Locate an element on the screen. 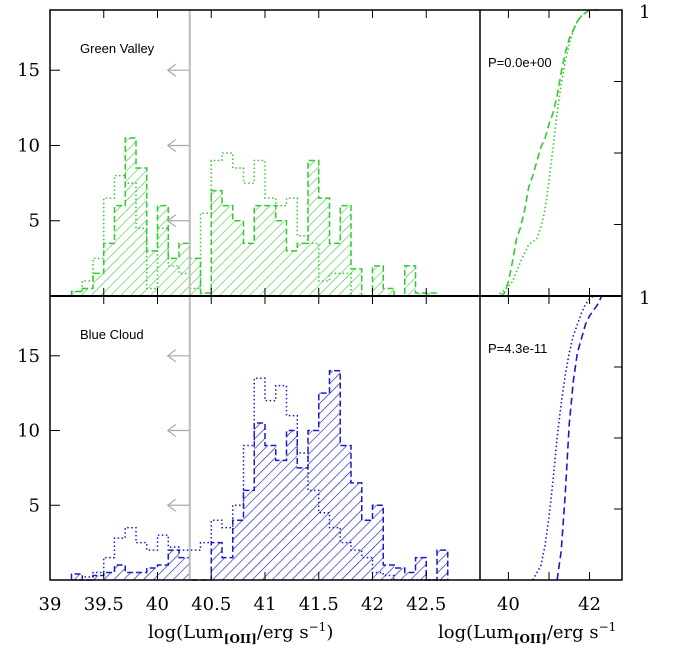  gv-right-label: 1 is located at coordinates (644, 12).